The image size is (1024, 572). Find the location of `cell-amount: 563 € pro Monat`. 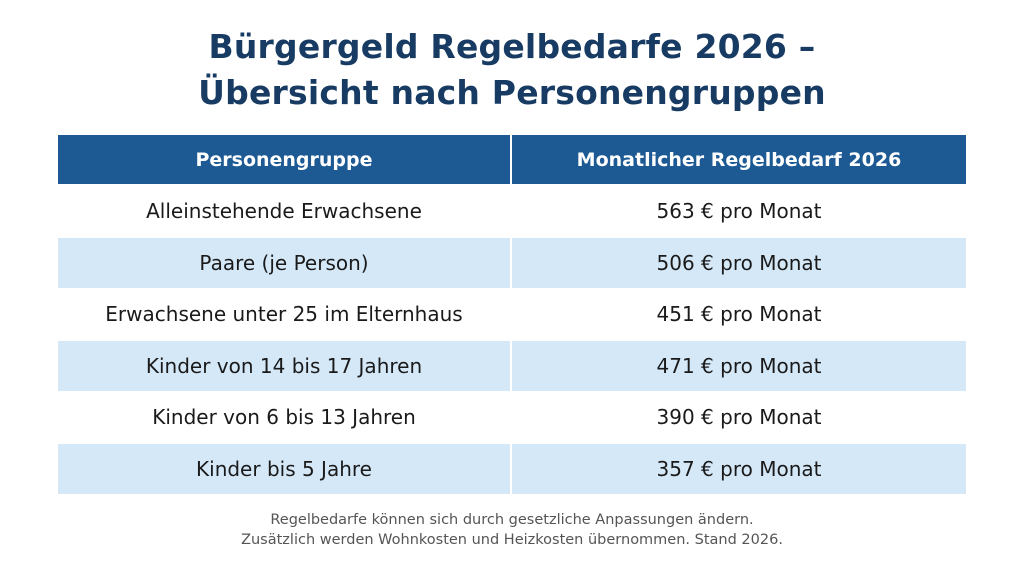

cell-amount: 563 € pro Monat is located at coordinates (739, 211).